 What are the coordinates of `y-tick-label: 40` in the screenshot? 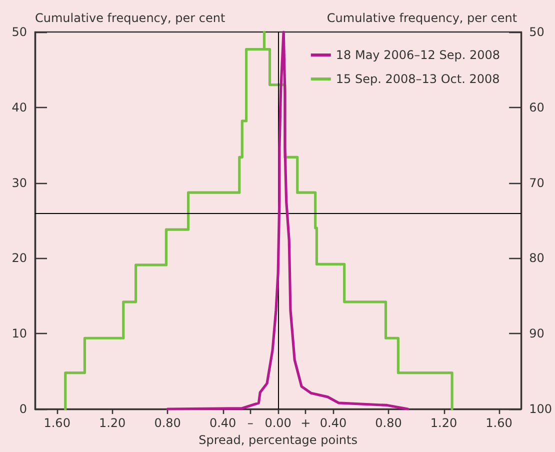 It's located at (19, 107).